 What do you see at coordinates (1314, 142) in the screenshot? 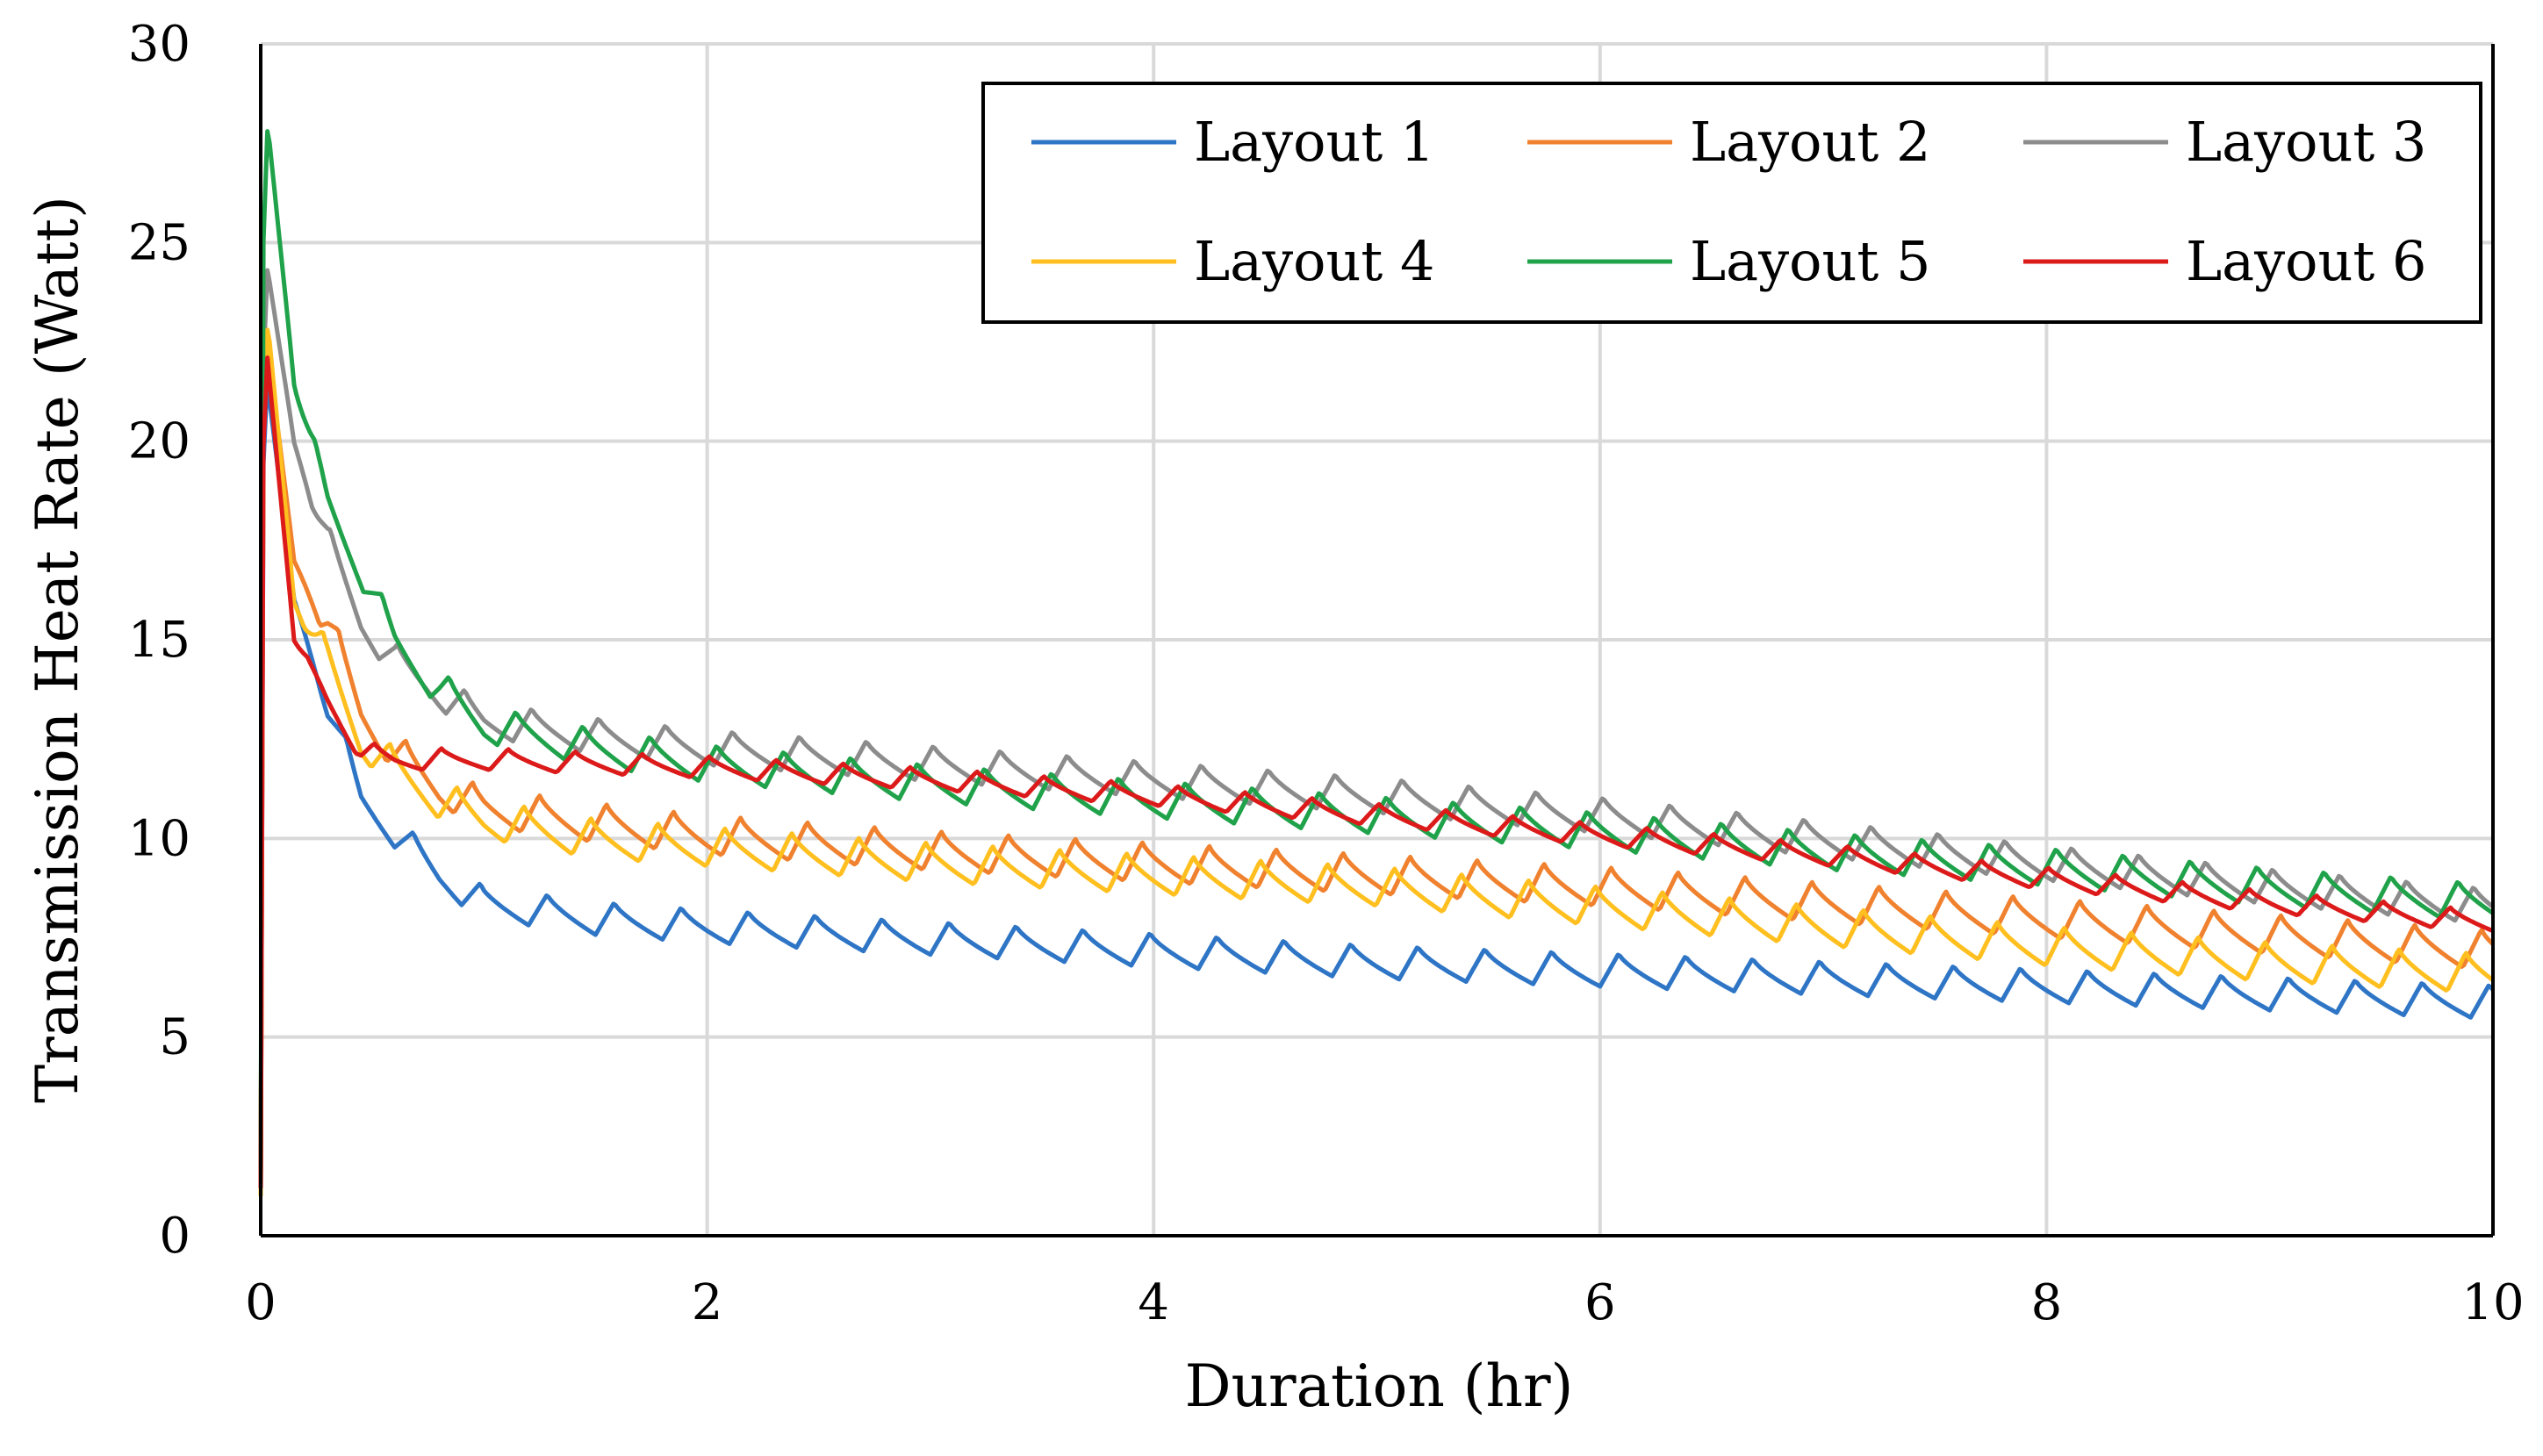
I see `legend-label-layout-1: Layout 1` at bounding box center [1314, 142].